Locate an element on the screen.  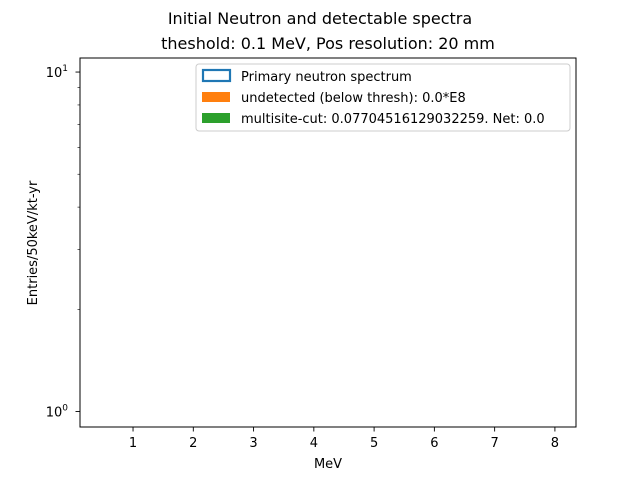
x-tick-label: 2 is located at coordinates (193, 443).